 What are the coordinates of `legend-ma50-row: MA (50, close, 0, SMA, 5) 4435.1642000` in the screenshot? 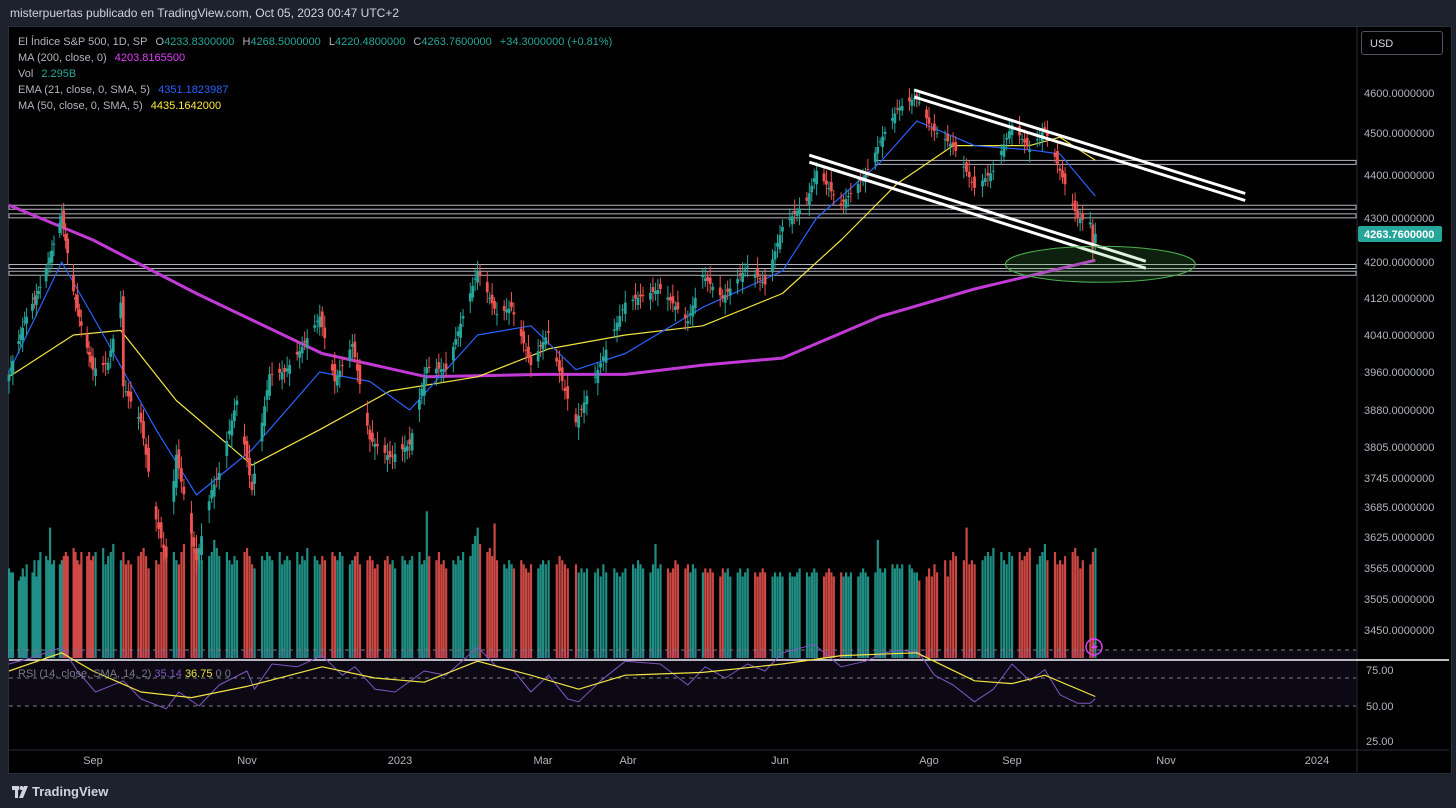 It's located at (317, 106).